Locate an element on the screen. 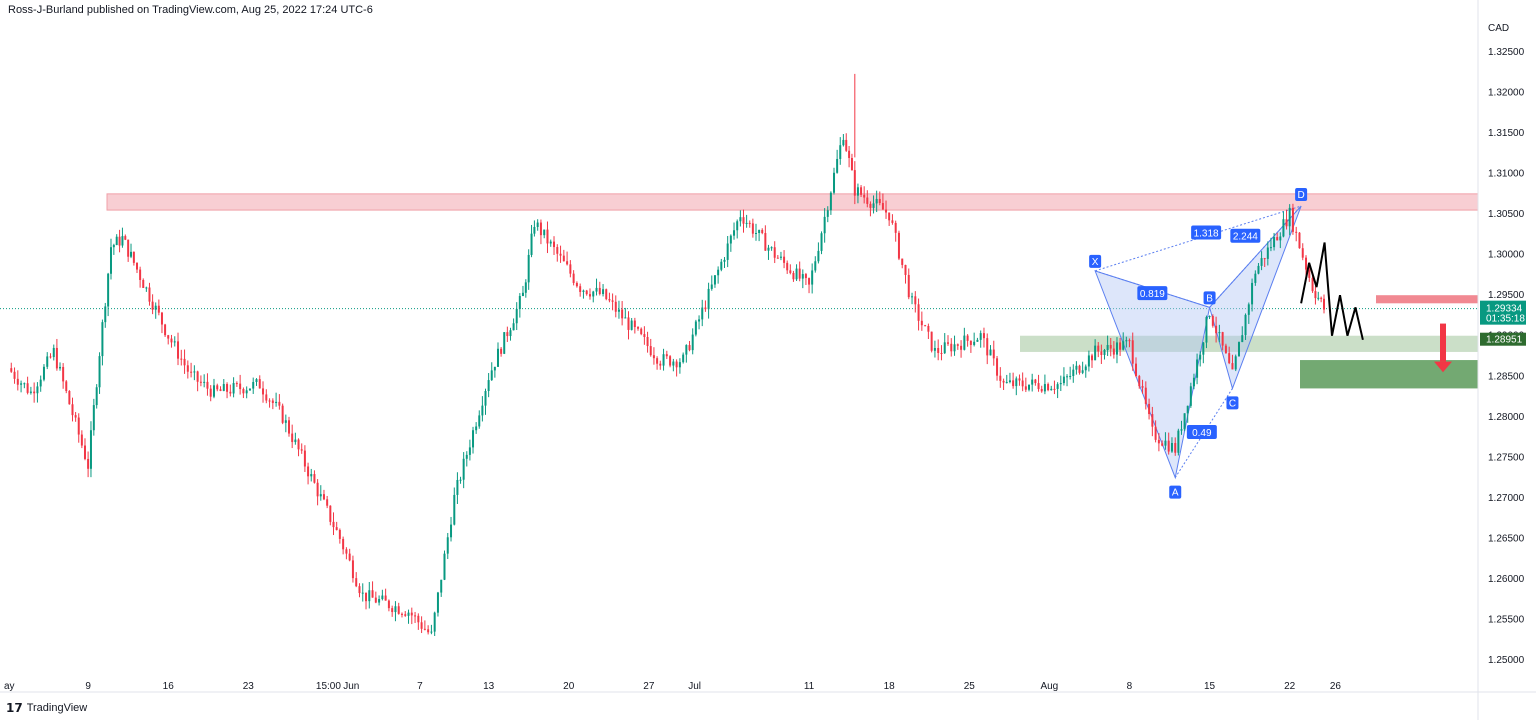 The height and width of the screenshot is (720, 1536). date-tick: ay is located at coordinates (9, 686).